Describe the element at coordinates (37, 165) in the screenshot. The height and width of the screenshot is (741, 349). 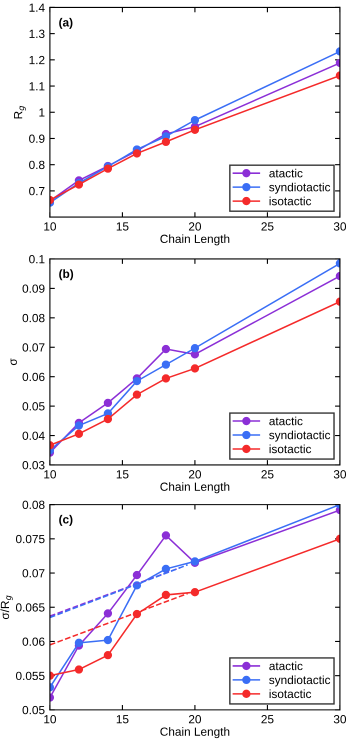
I see `y-tick-label: 0.8` at that location.